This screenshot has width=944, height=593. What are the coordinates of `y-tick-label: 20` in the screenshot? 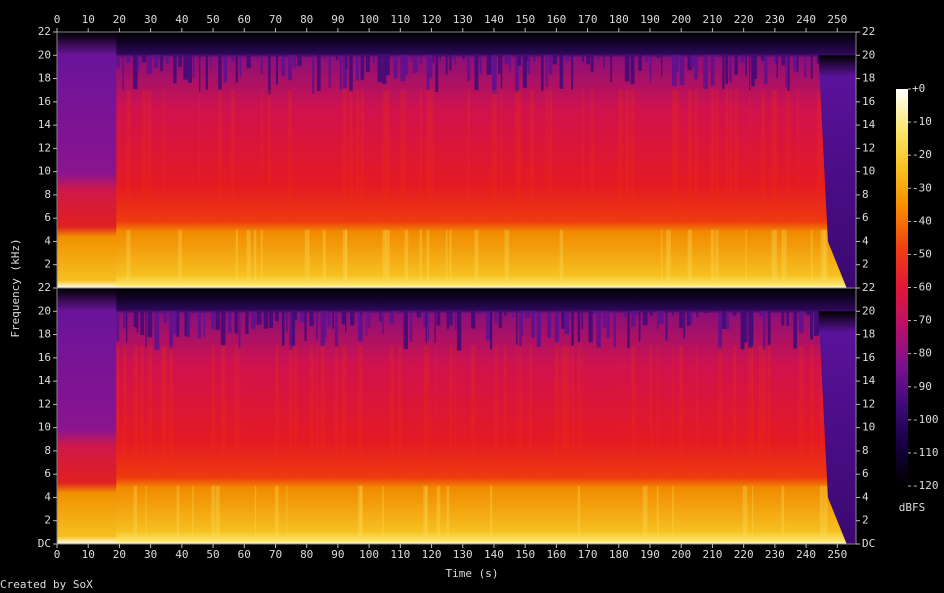 It's located at (868, 310).